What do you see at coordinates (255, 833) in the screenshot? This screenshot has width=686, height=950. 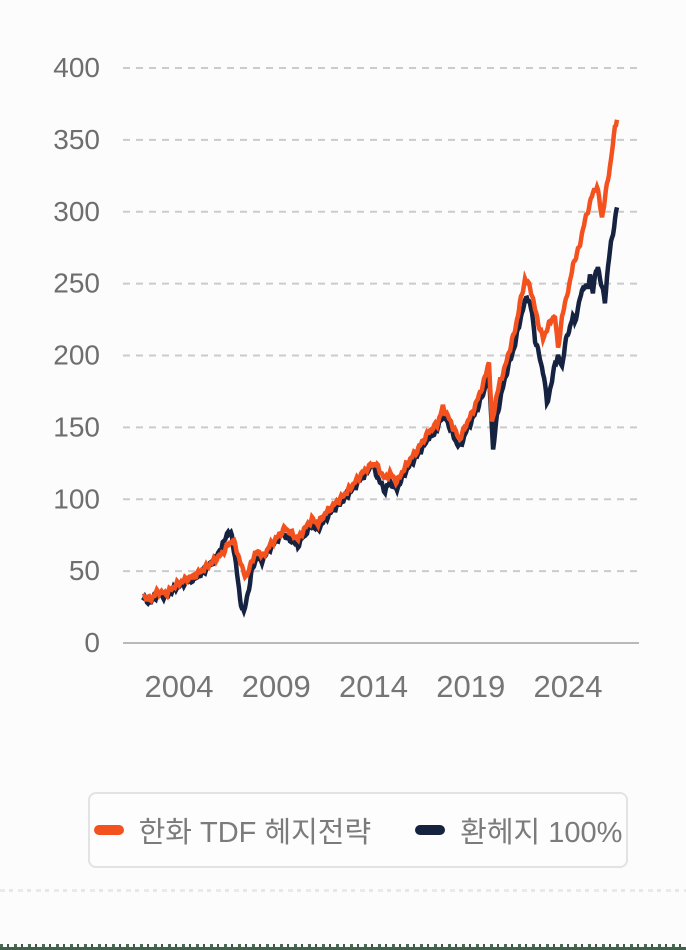 I see `legend-label-hanwha-tdf: 한화 TDF 헤지전략` at bounding box center [255, 833].